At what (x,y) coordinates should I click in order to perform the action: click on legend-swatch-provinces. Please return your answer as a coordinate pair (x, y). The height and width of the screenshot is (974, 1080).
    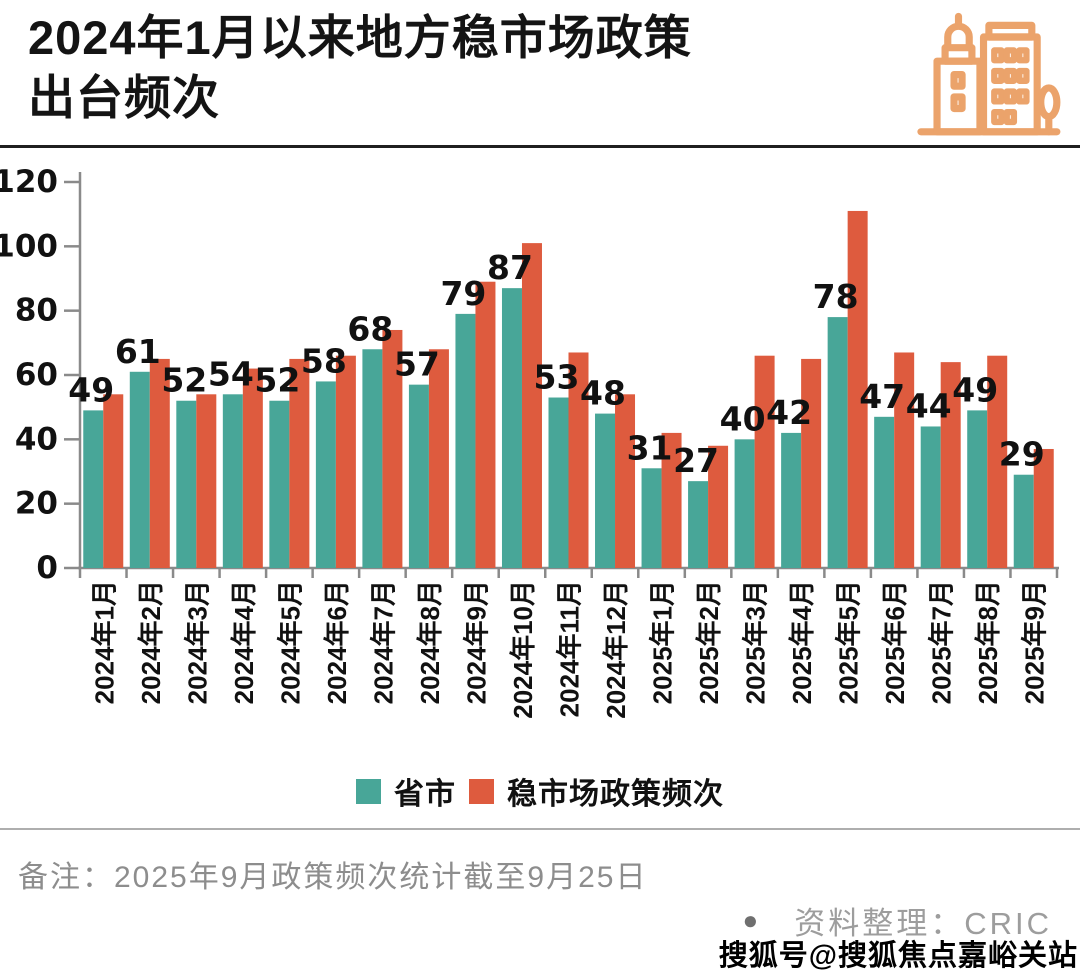
    Looking at the image, I should click on (368, 791).